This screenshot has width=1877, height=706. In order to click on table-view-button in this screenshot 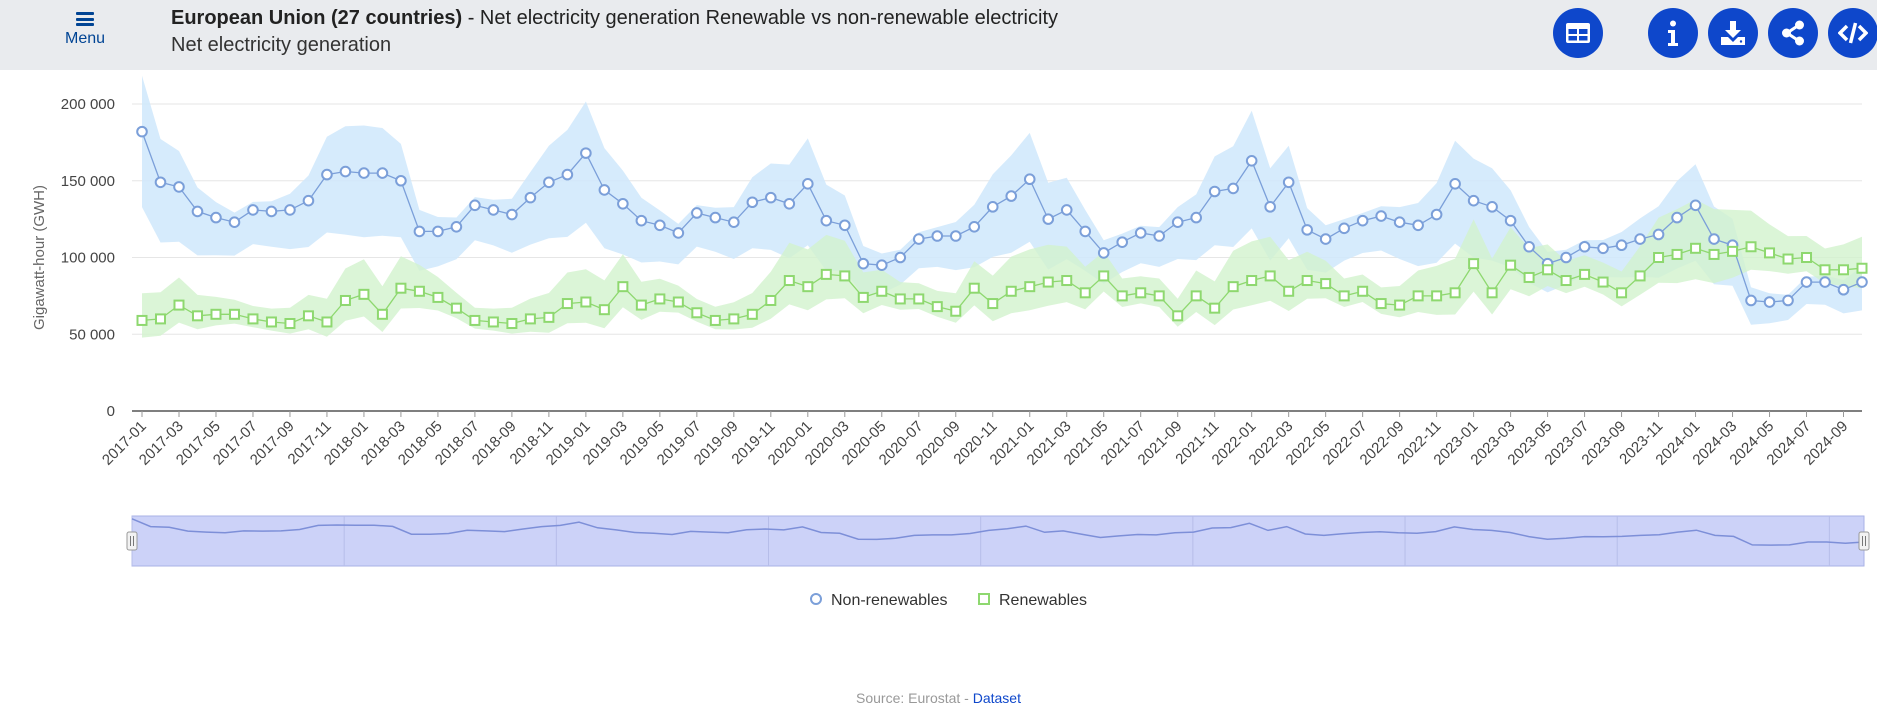, I will do `click(1578, 33)`.